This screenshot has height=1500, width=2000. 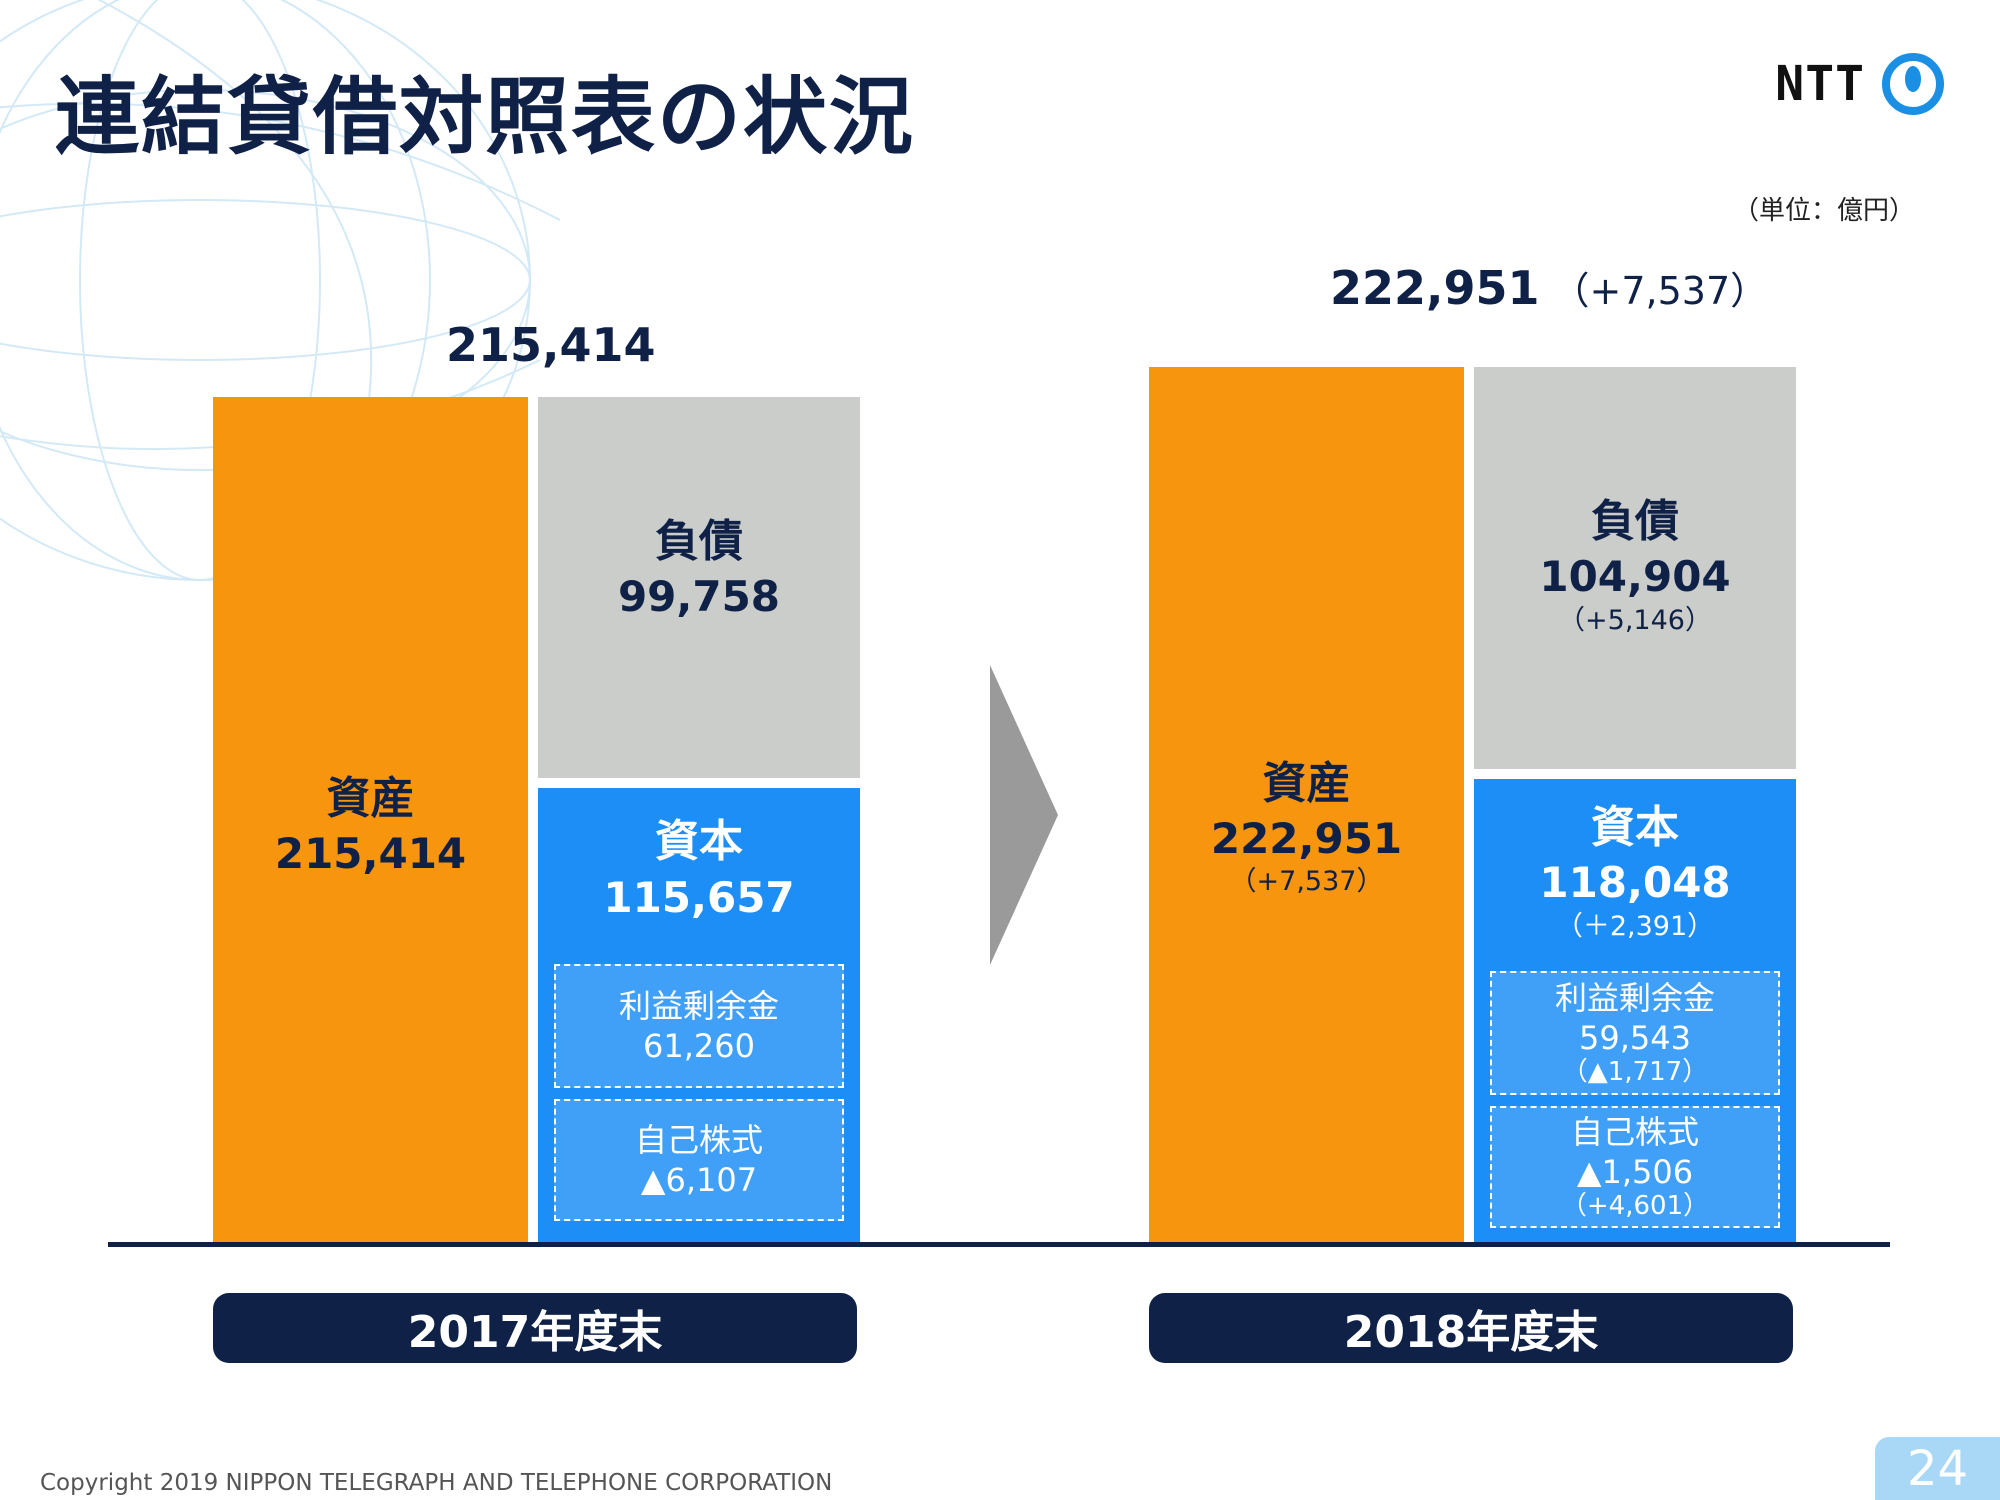 I want to click on breakdown-change: （+4,601）, so click(x=1635, y=1205).